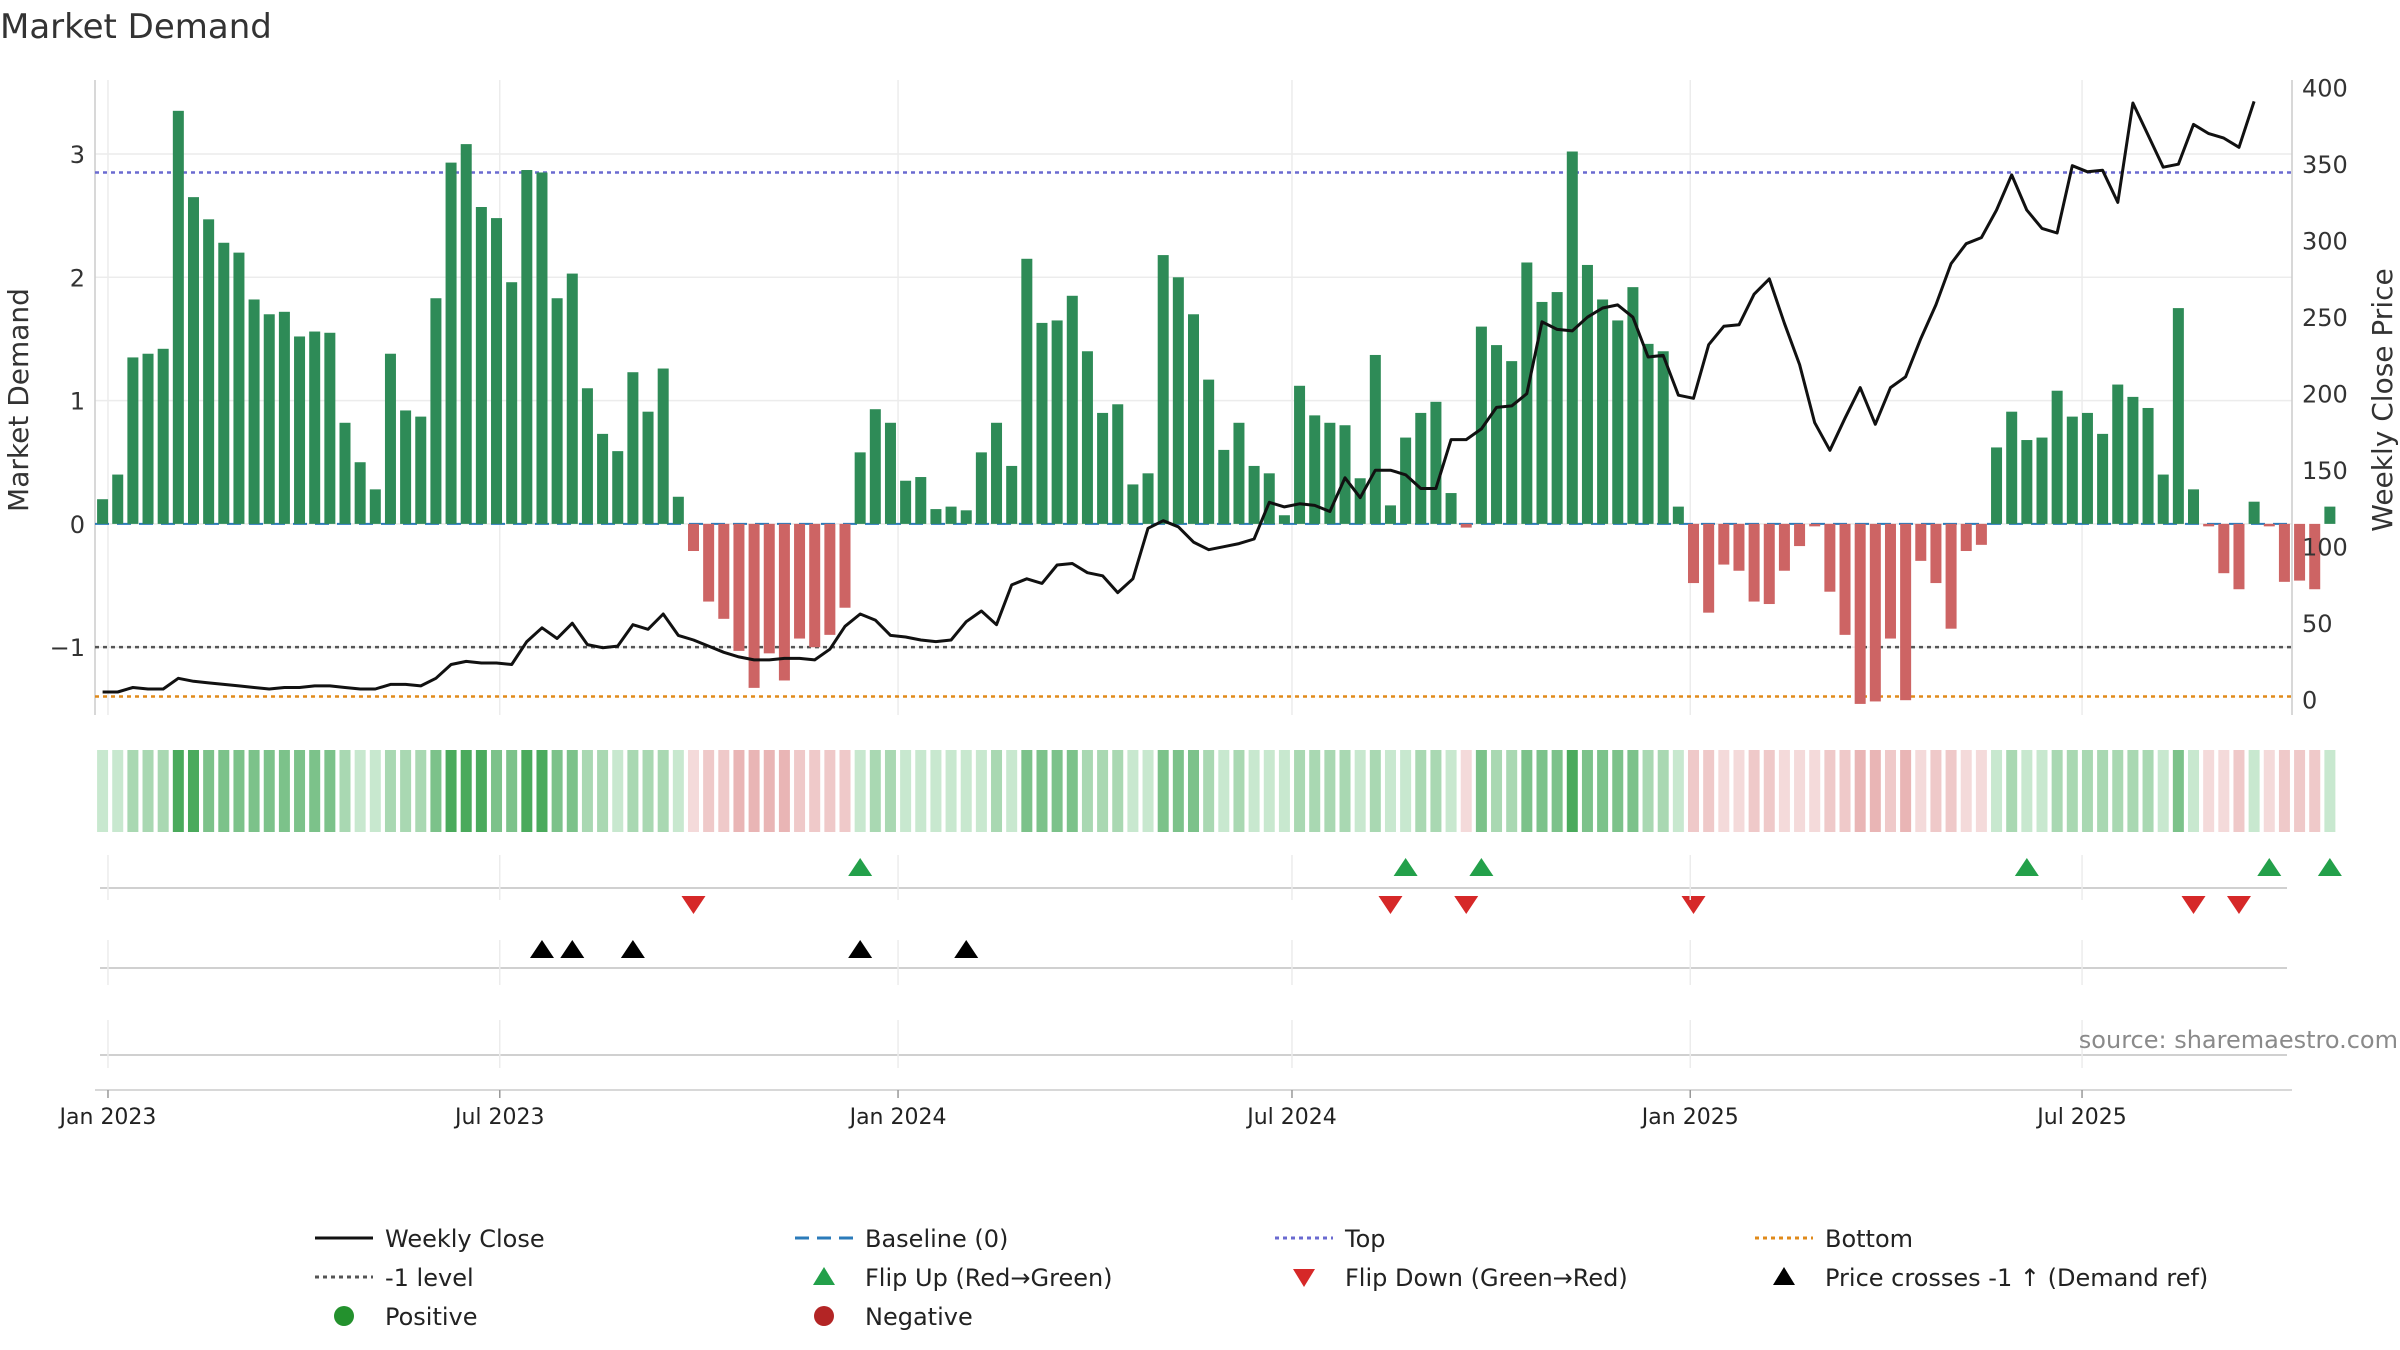 The width and height of the screenshot is (2400, 1350). What do you see at coordinates (67, 401) in the screenshot?
I see `left-axis-ticks: −1 0 1 2 3` at bounding box center [67, 401].